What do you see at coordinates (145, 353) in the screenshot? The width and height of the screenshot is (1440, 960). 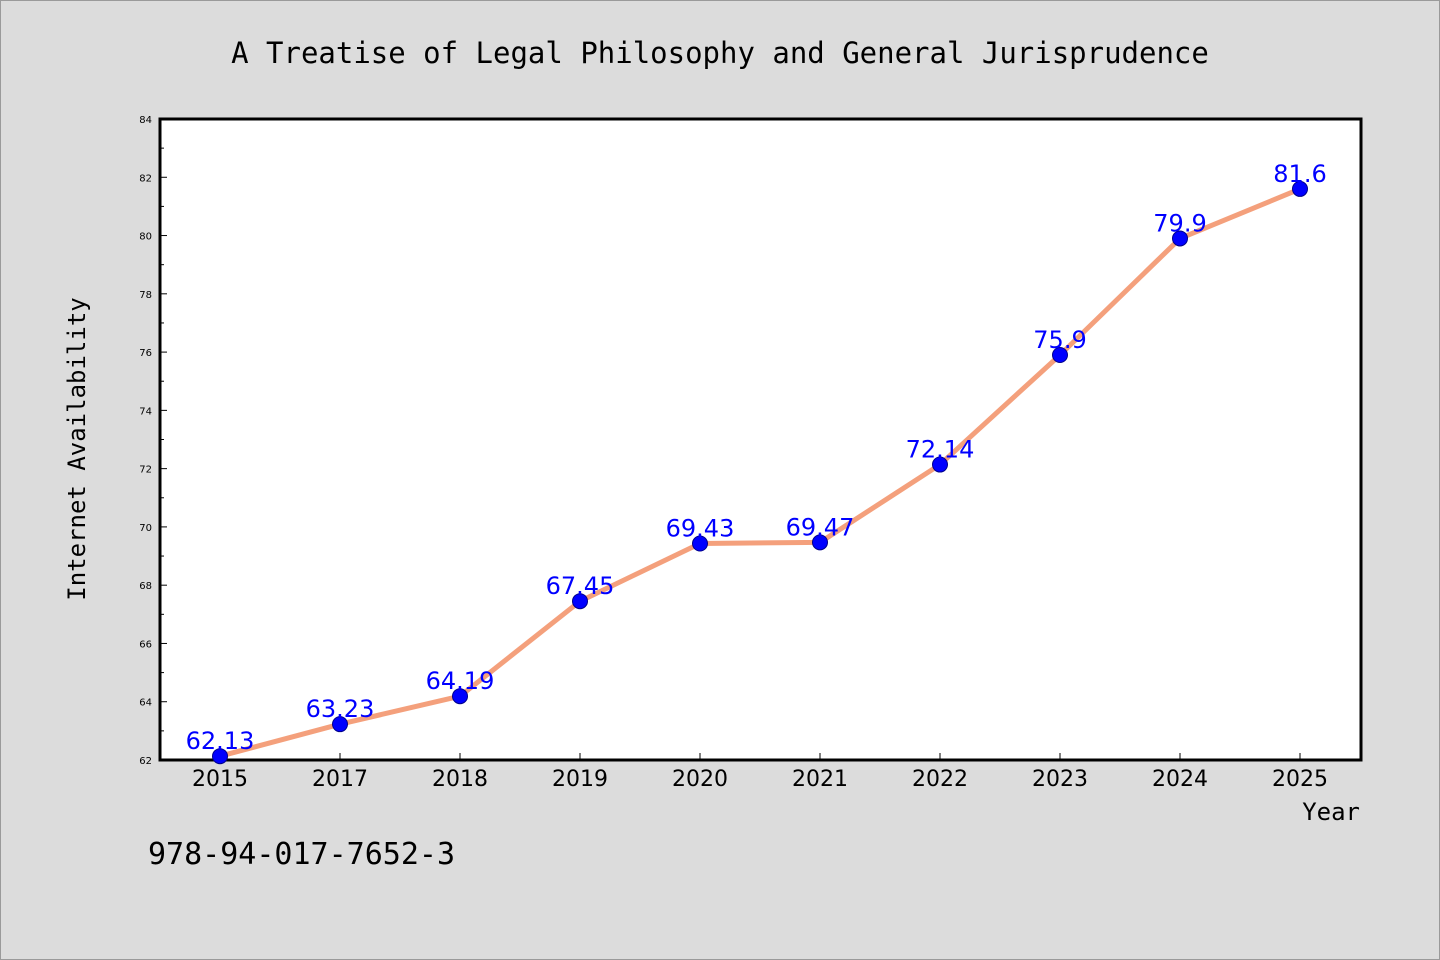 I see `y-tick-label: 76` at bounding box center [145, 353].